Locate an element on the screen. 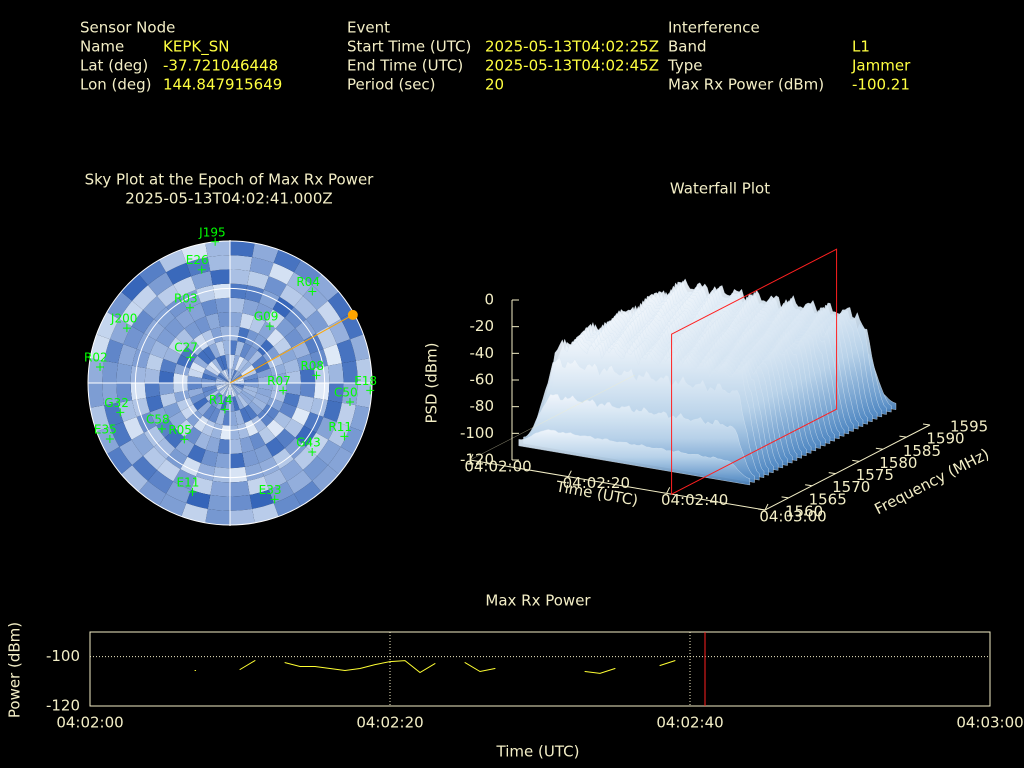 The image size is (1024, 768). satellite-label: R05 is located at coordinates (180, 430).